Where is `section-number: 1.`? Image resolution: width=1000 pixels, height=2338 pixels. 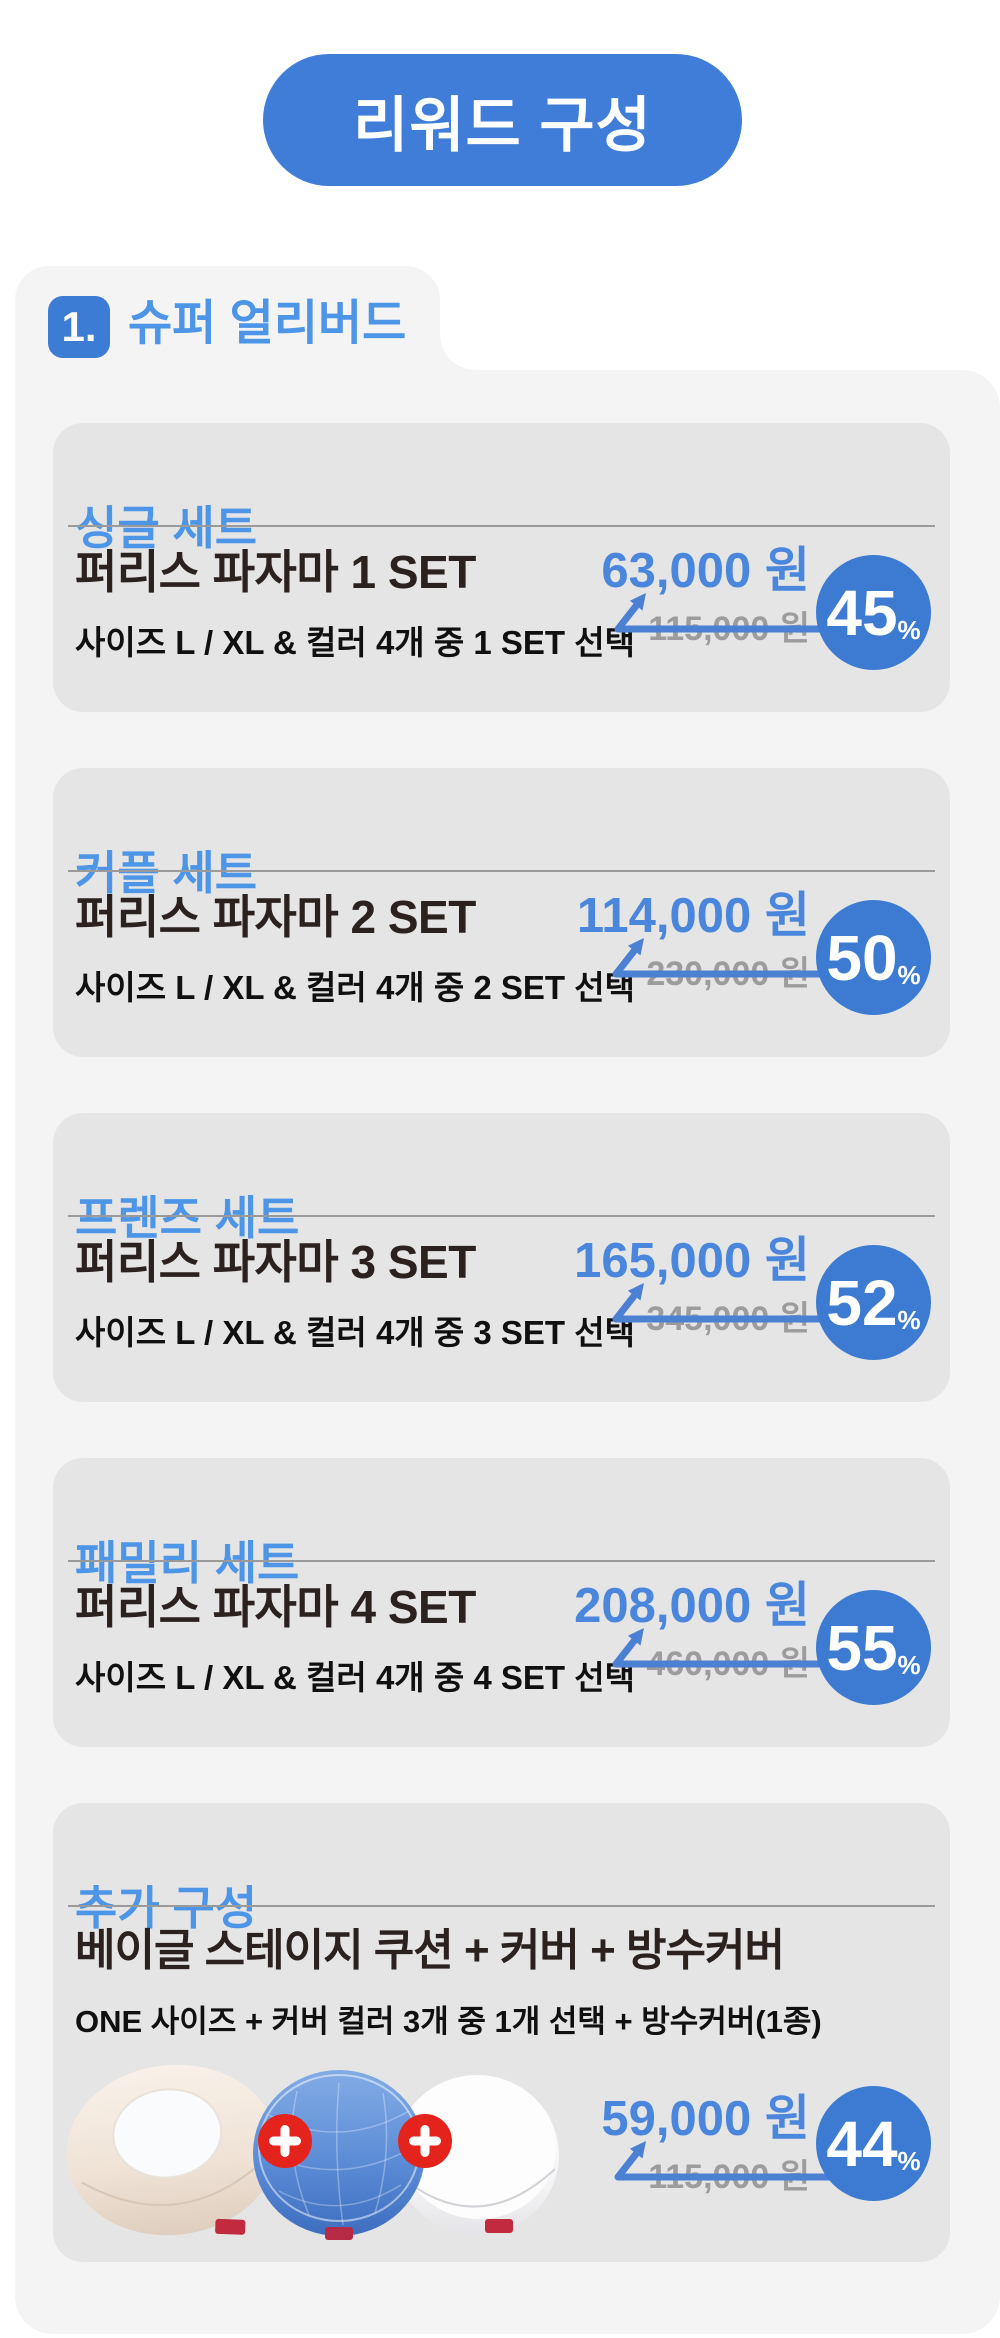
section-number: 1. is located at coordinates (79, 326).